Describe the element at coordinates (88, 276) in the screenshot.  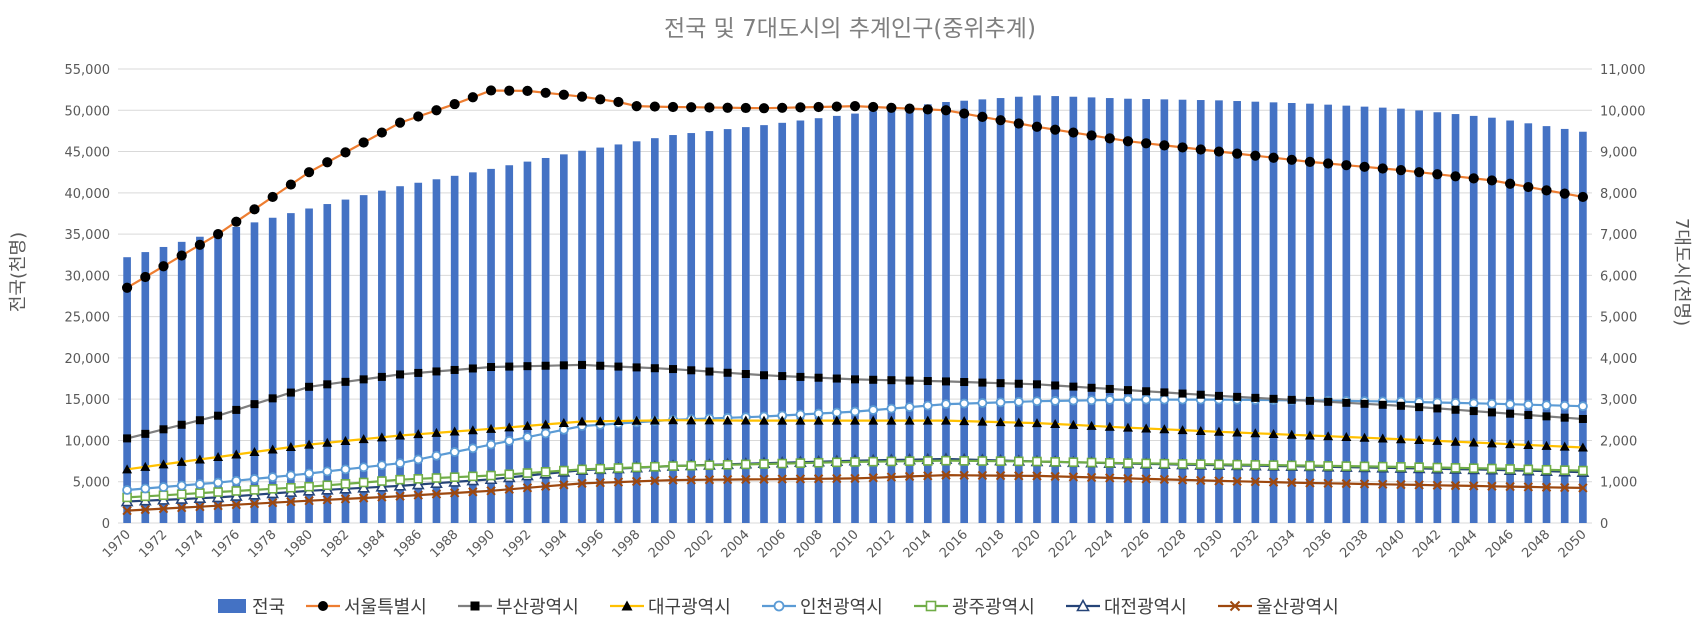
I see `y-tick-label: 30,000` at that location.